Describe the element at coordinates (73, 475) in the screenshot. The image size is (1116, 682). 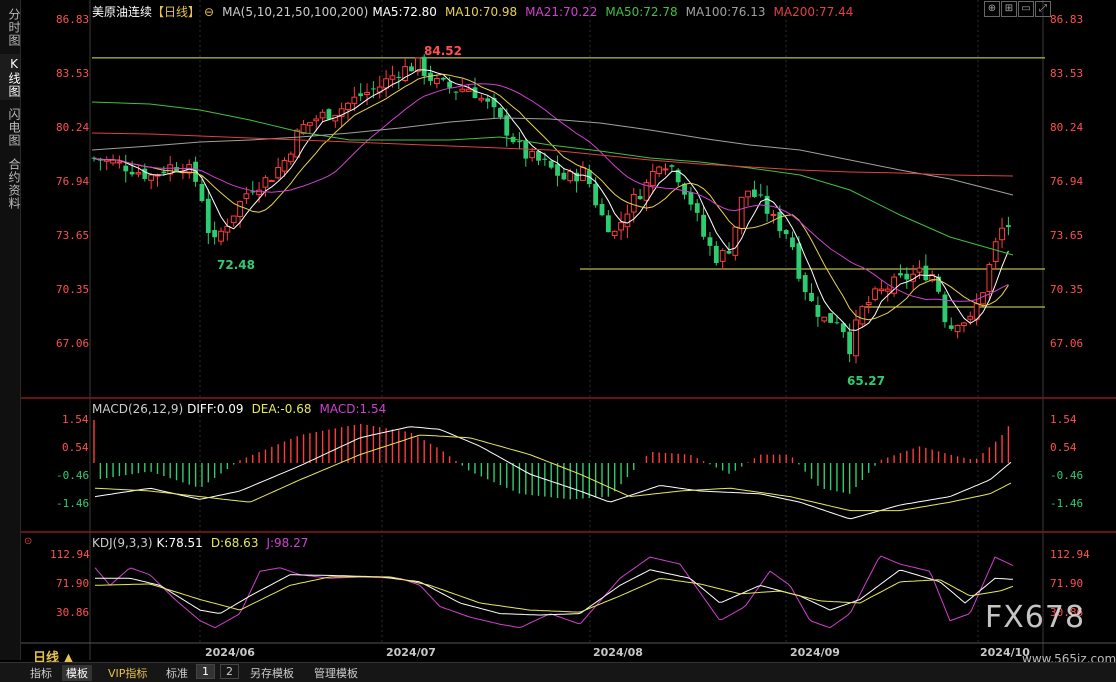
I see `macd-axis-left-2: -0.46` at that location.